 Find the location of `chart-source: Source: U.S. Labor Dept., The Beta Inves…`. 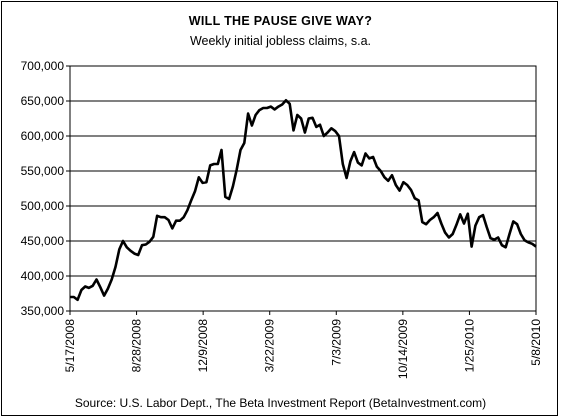

chart-source: Source: U.S. Labor Dept., The Beta Inves… is located at coordinates (280, 403).